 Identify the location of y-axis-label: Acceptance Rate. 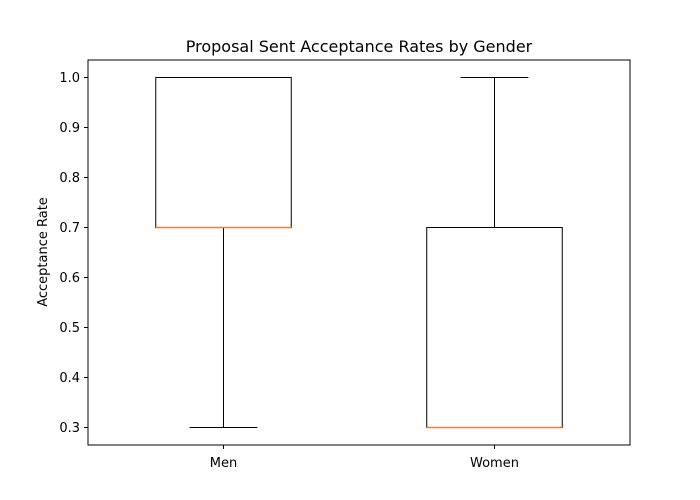
(43, 252).